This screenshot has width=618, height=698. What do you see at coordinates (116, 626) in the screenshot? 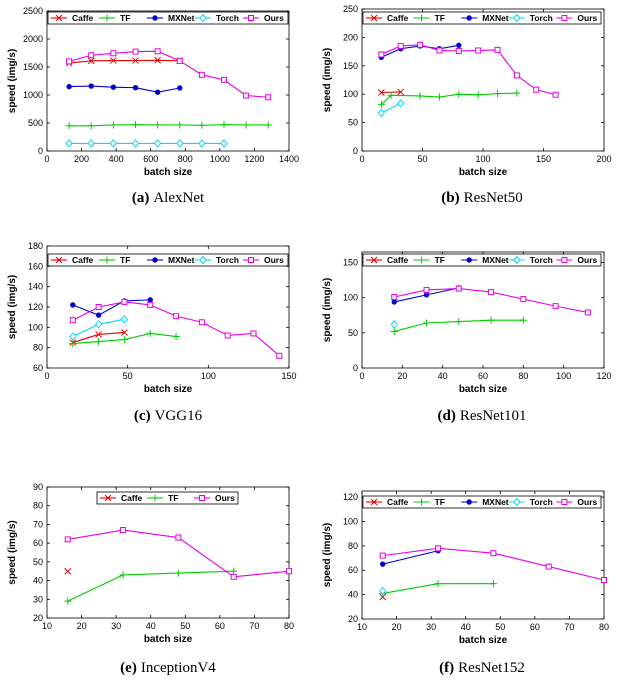
I see `x-tick-label: 30` at bounding box center [116, 626].